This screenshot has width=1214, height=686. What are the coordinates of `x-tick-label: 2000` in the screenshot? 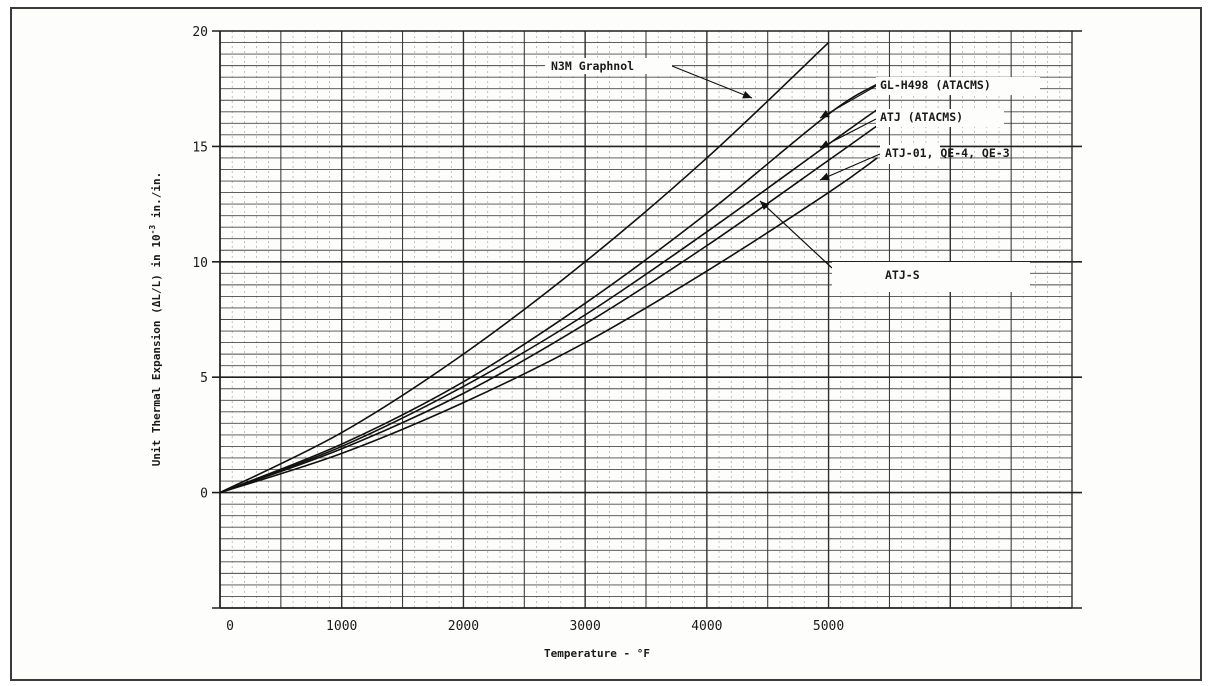 It's located at (463, 626).